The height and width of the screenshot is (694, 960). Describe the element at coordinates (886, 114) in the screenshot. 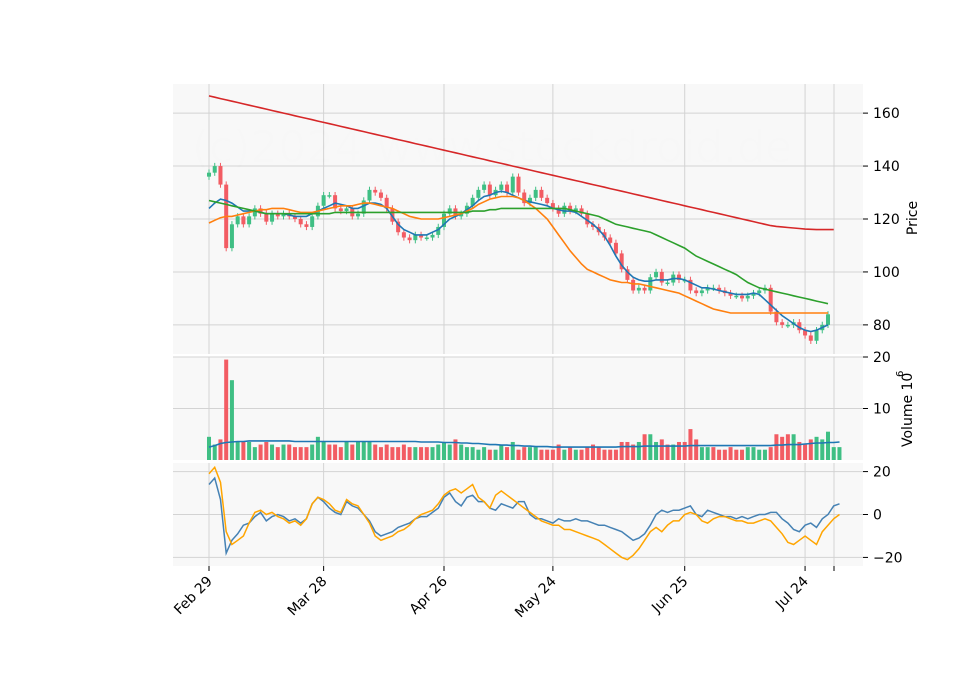

I see `y-tick-label: 160` at that location.